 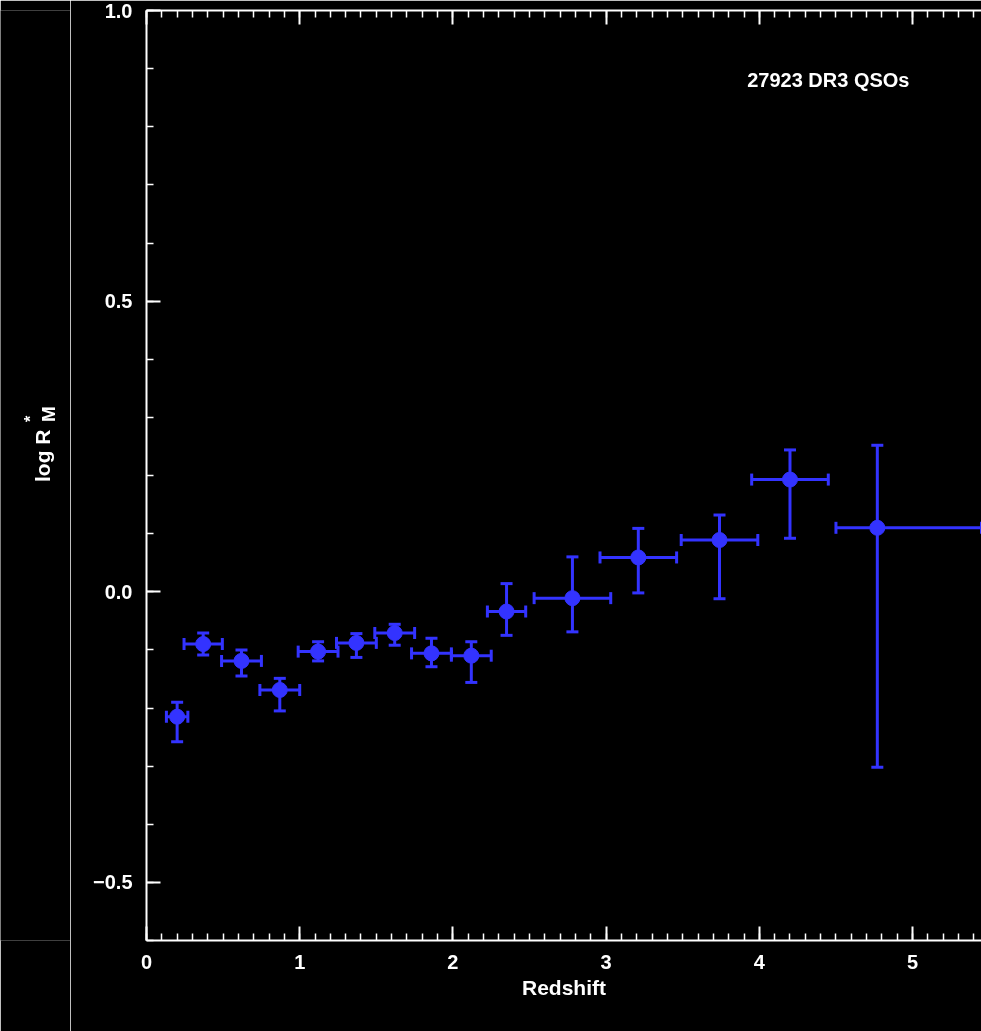 What do you see at coordinates (118, 11) in the screenshot?
I see `y-tick-label: 1.0` at bounding box center [118, 11].